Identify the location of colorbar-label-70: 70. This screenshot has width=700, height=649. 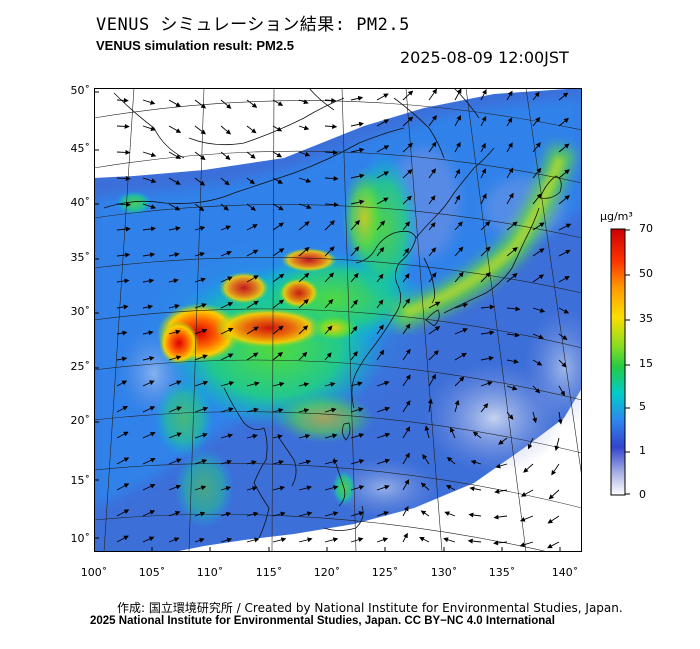
(646, 228).